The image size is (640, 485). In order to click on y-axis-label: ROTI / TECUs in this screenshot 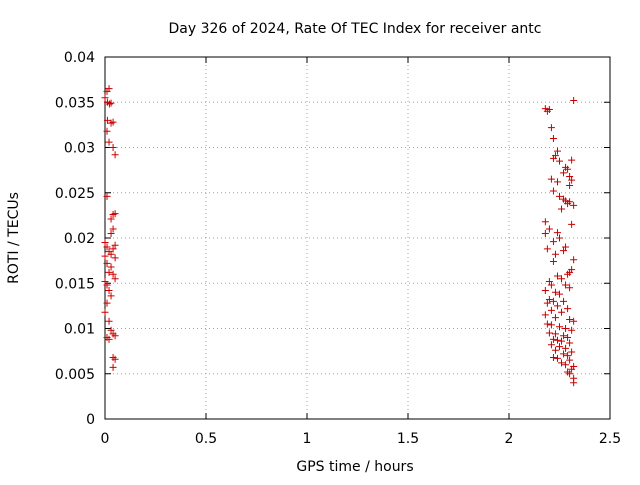, I will do `click(14, 238)`.